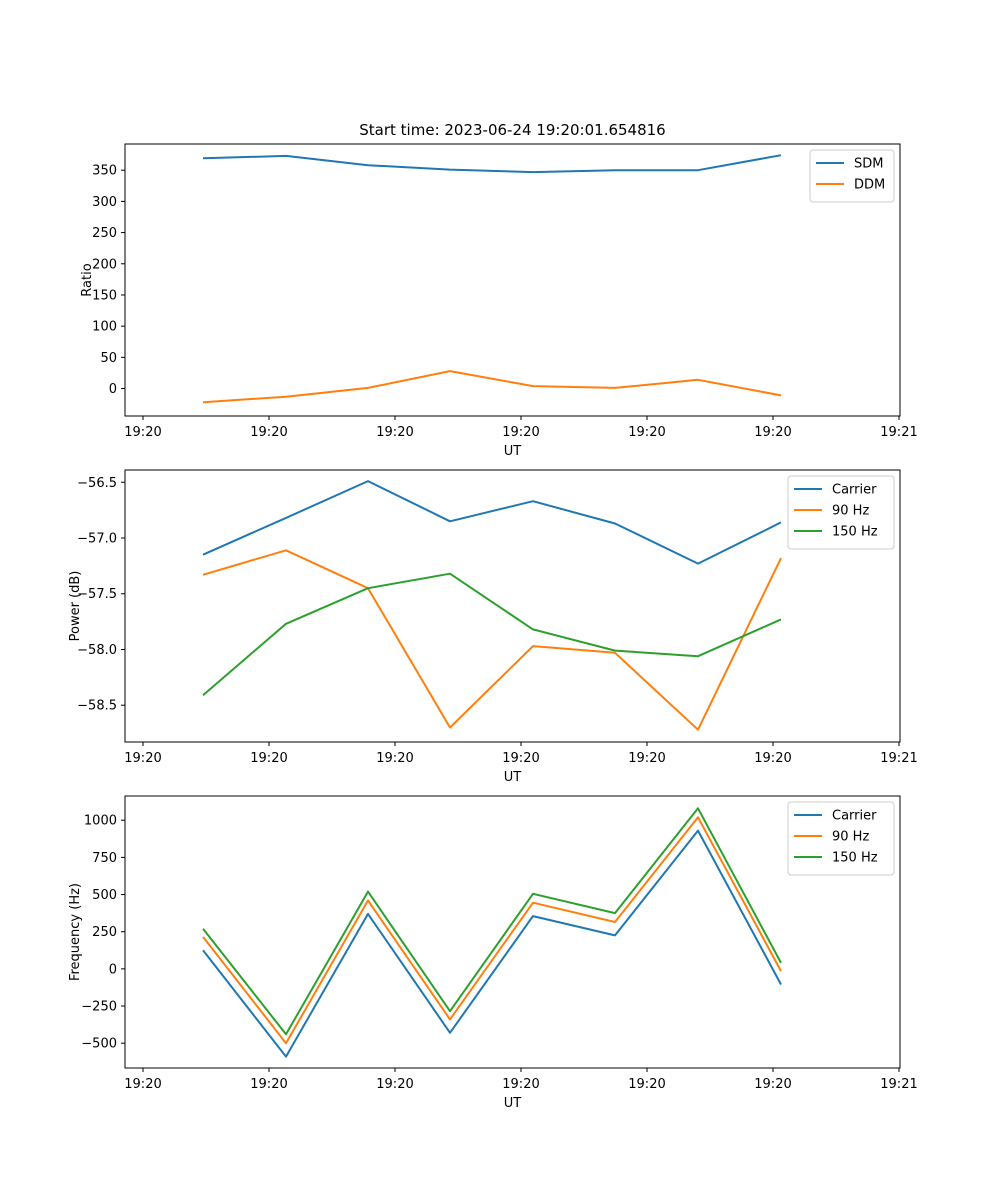 Image resolution: width=1000 pixels, height=1200 pixels. I want to click on y-tick-label: 300, so click(104, 202).